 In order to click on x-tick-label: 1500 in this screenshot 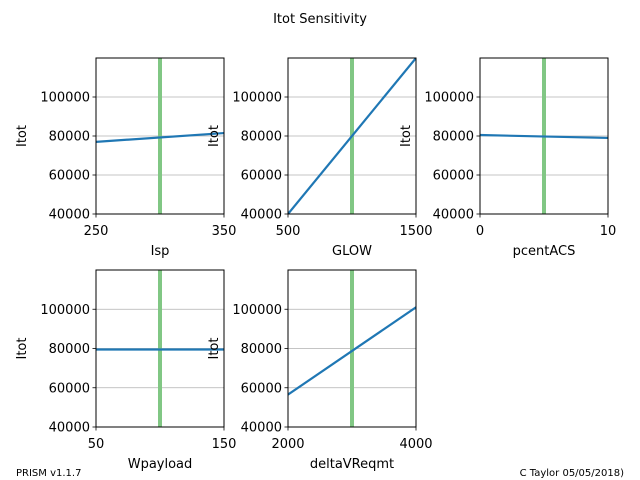, I will do `click(415, 231)`.